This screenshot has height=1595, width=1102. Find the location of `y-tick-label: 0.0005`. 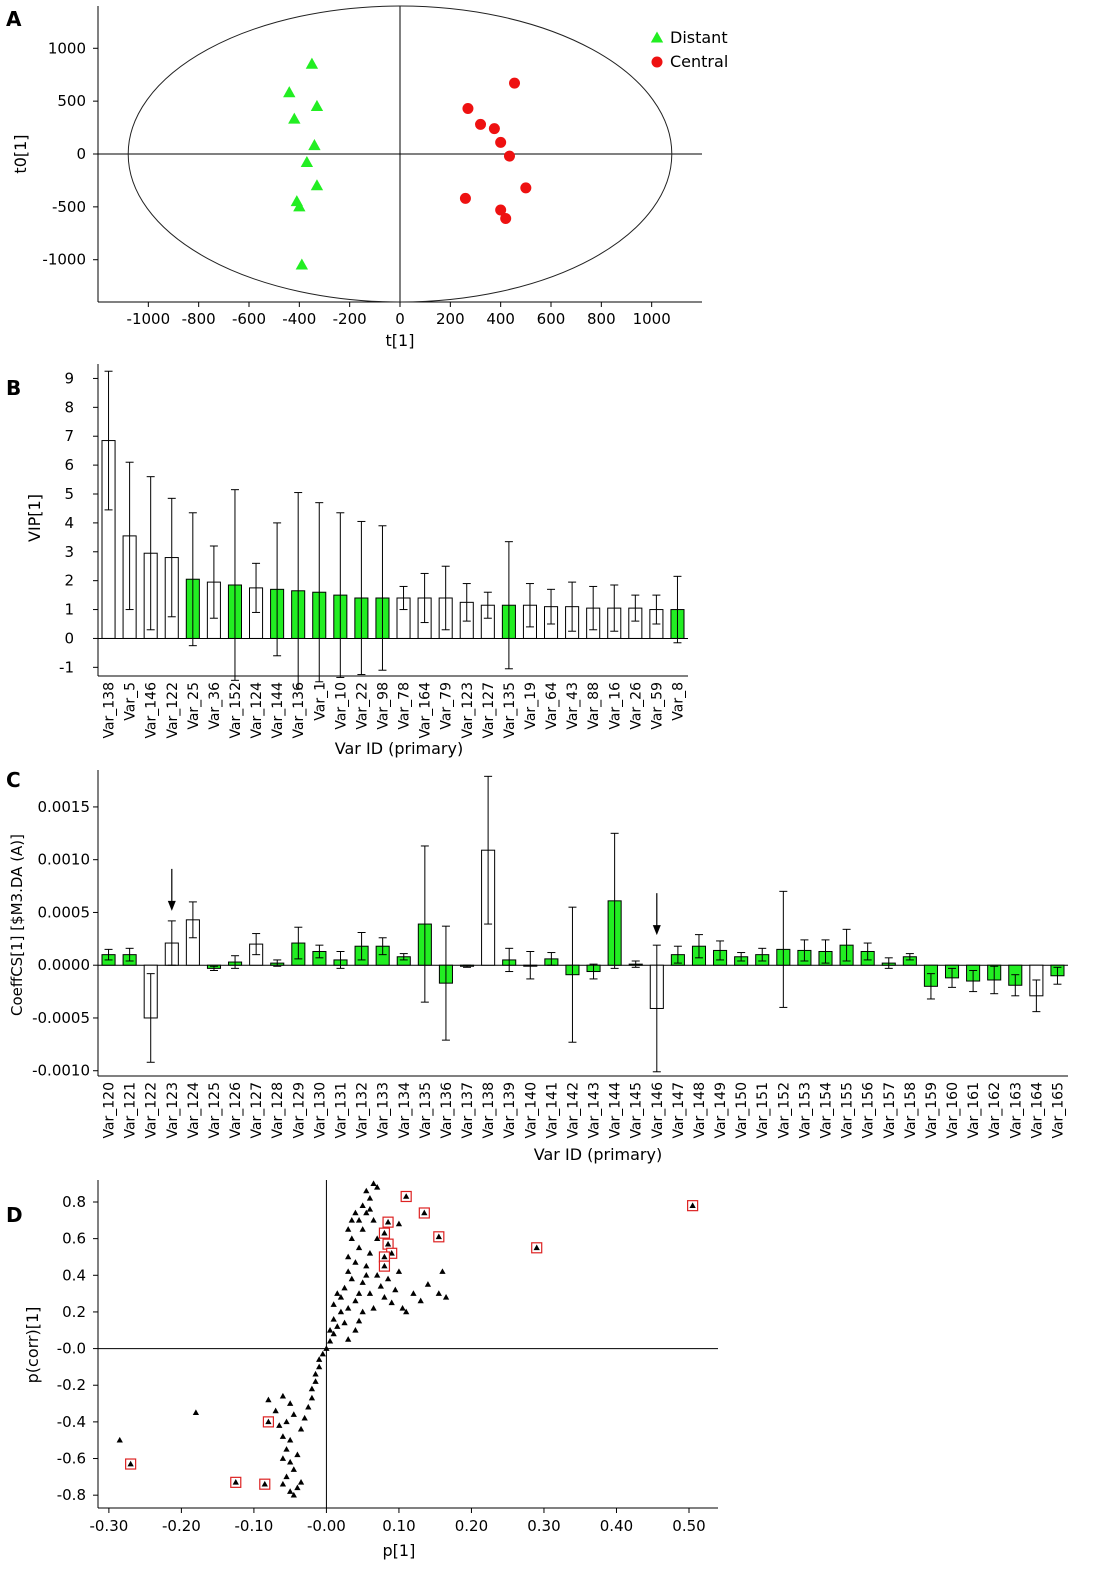

y-tick-label: 0.0005 is located at coordinates (64, 912).